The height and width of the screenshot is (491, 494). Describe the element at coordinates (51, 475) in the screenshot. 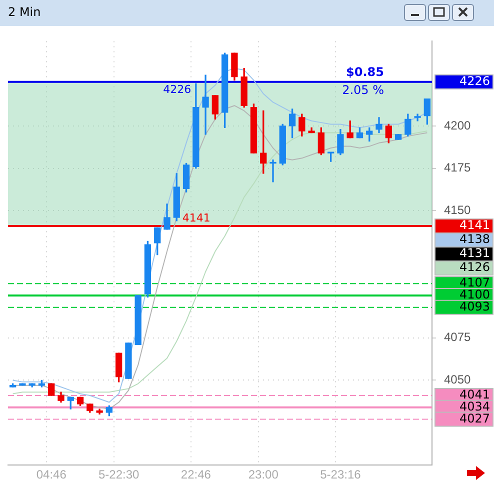

I see `x-tick-label: 04:46` at that location.